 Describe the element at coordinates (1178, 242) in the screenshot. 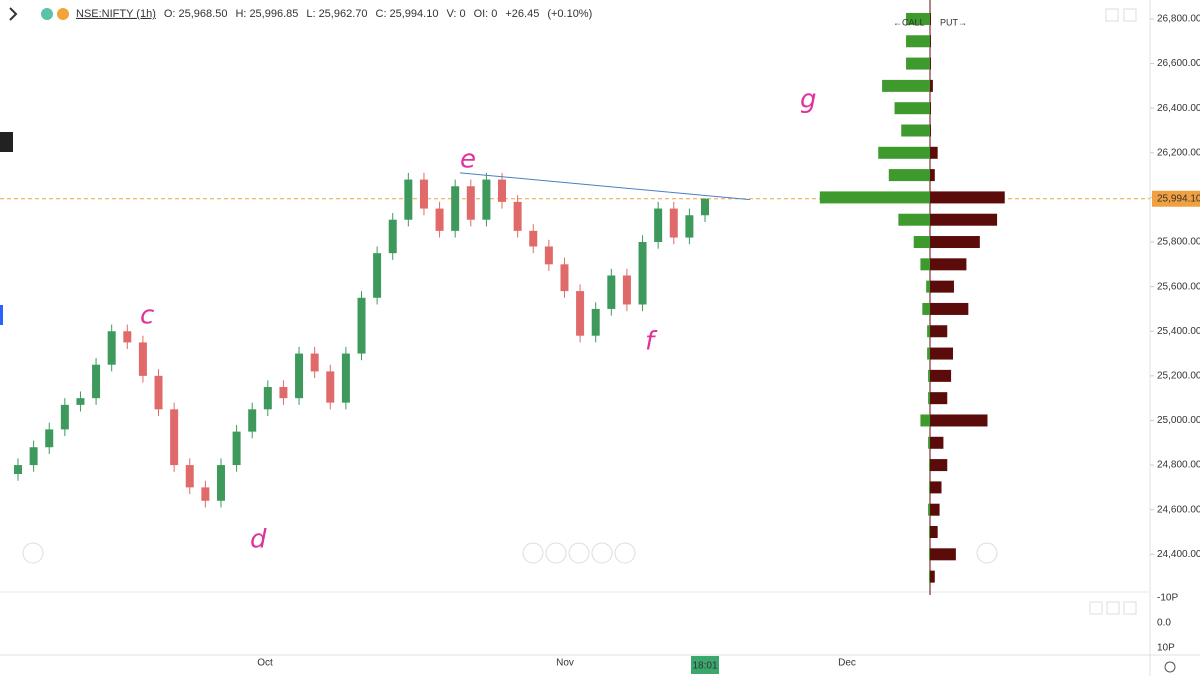

I see `y-tick-label: 25,800.00` at that location.